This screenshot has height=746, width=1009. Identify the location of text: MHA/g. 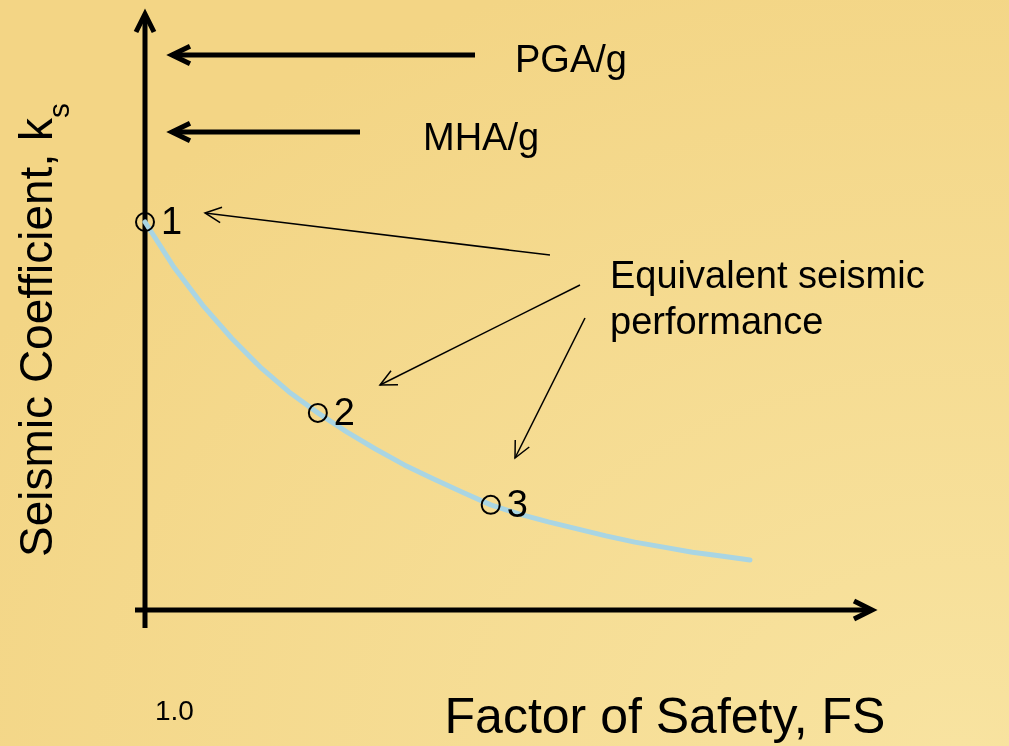
(481, 137).